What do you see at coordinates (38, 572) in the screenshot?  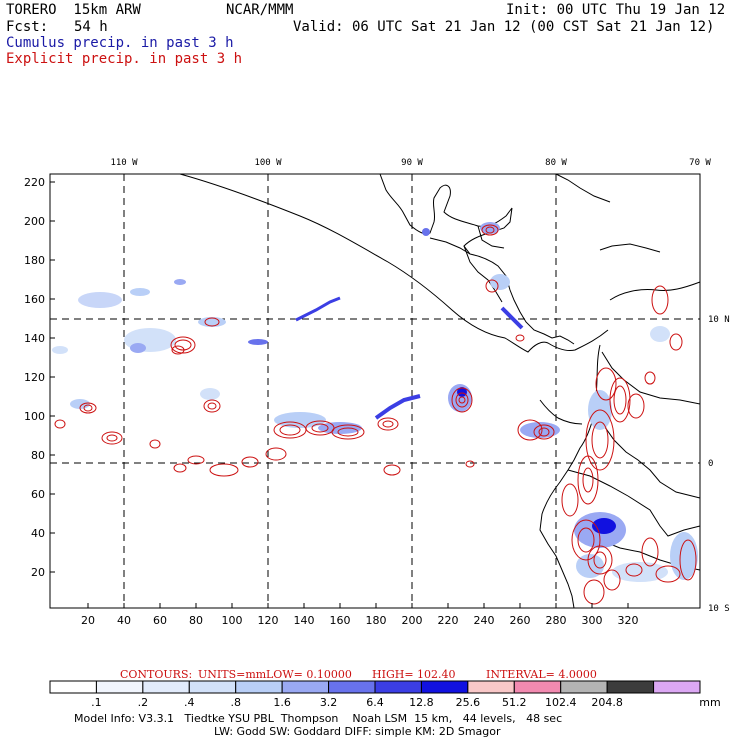 I see `y-tick-label: 20` at bounding box center [38, 572].